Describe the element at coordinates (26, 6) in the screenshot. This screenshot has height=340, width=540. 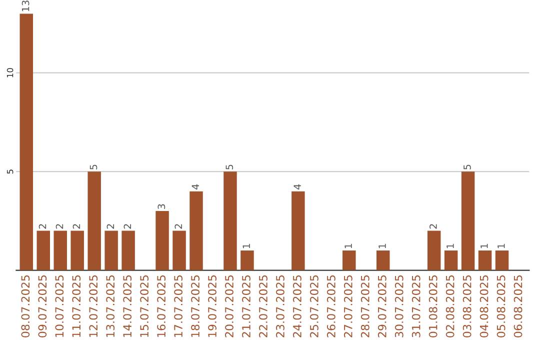
I see `data-label: 13` at that location.